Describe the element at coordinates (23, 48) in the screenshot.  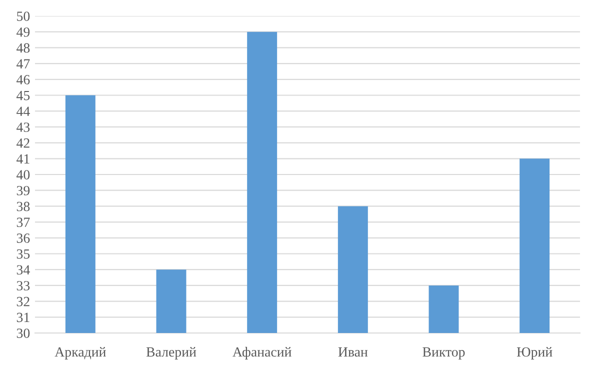
I see `y-tick-label: 48` at that location.